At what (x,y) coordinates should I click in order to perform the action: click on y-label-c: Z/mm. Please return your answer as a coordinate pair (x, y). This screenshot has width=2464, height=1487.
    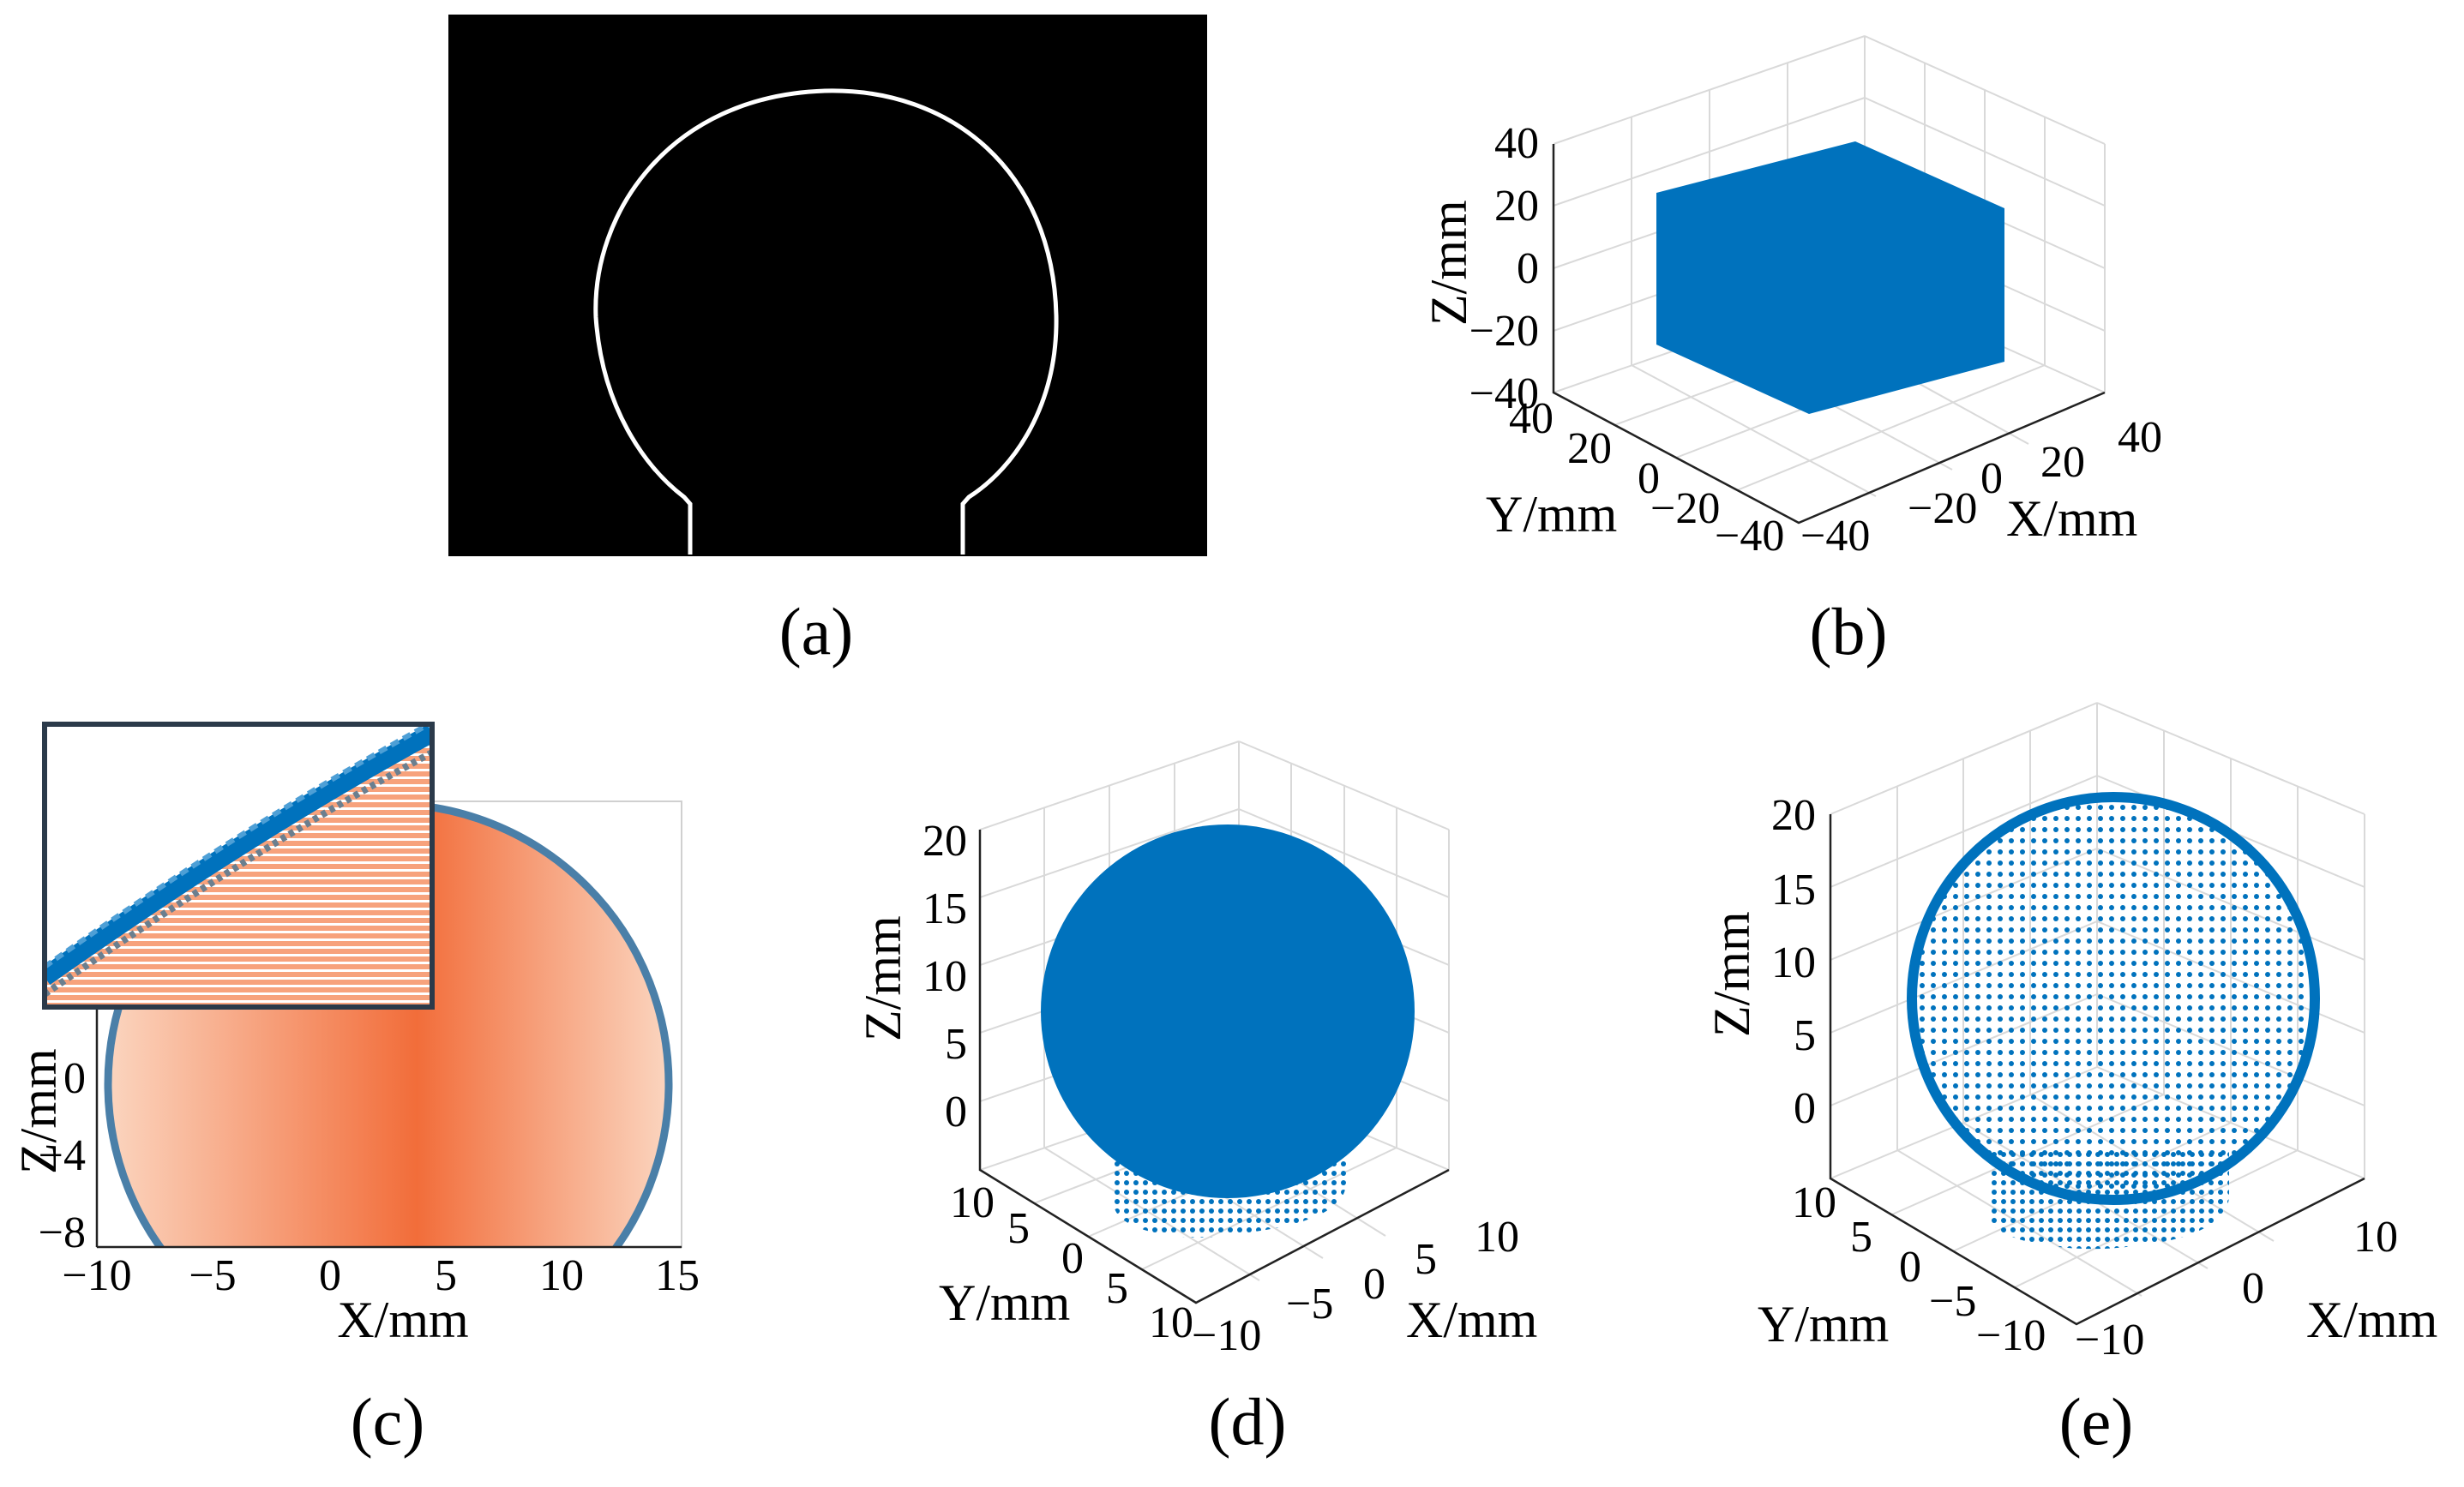
    Looking at the image, I should click on (38, 1111).